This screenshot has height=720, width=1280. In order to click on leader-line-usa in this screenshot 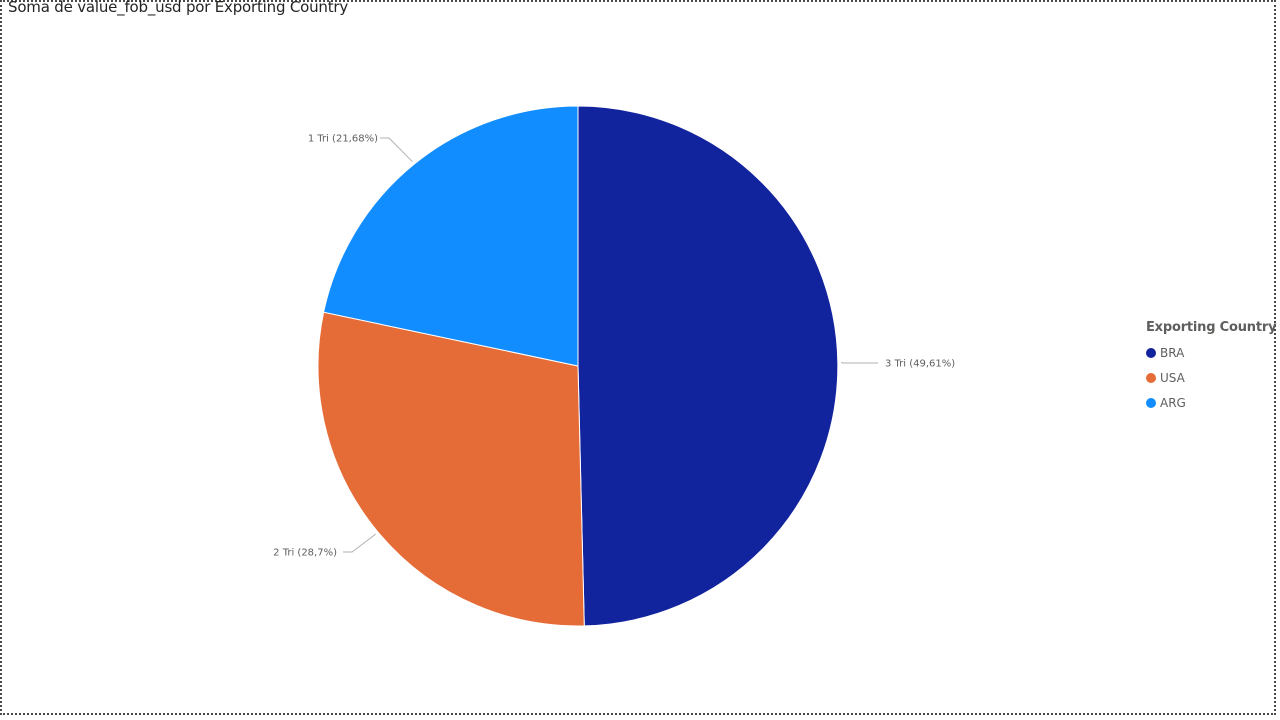, I will do `click(360, 543)`.